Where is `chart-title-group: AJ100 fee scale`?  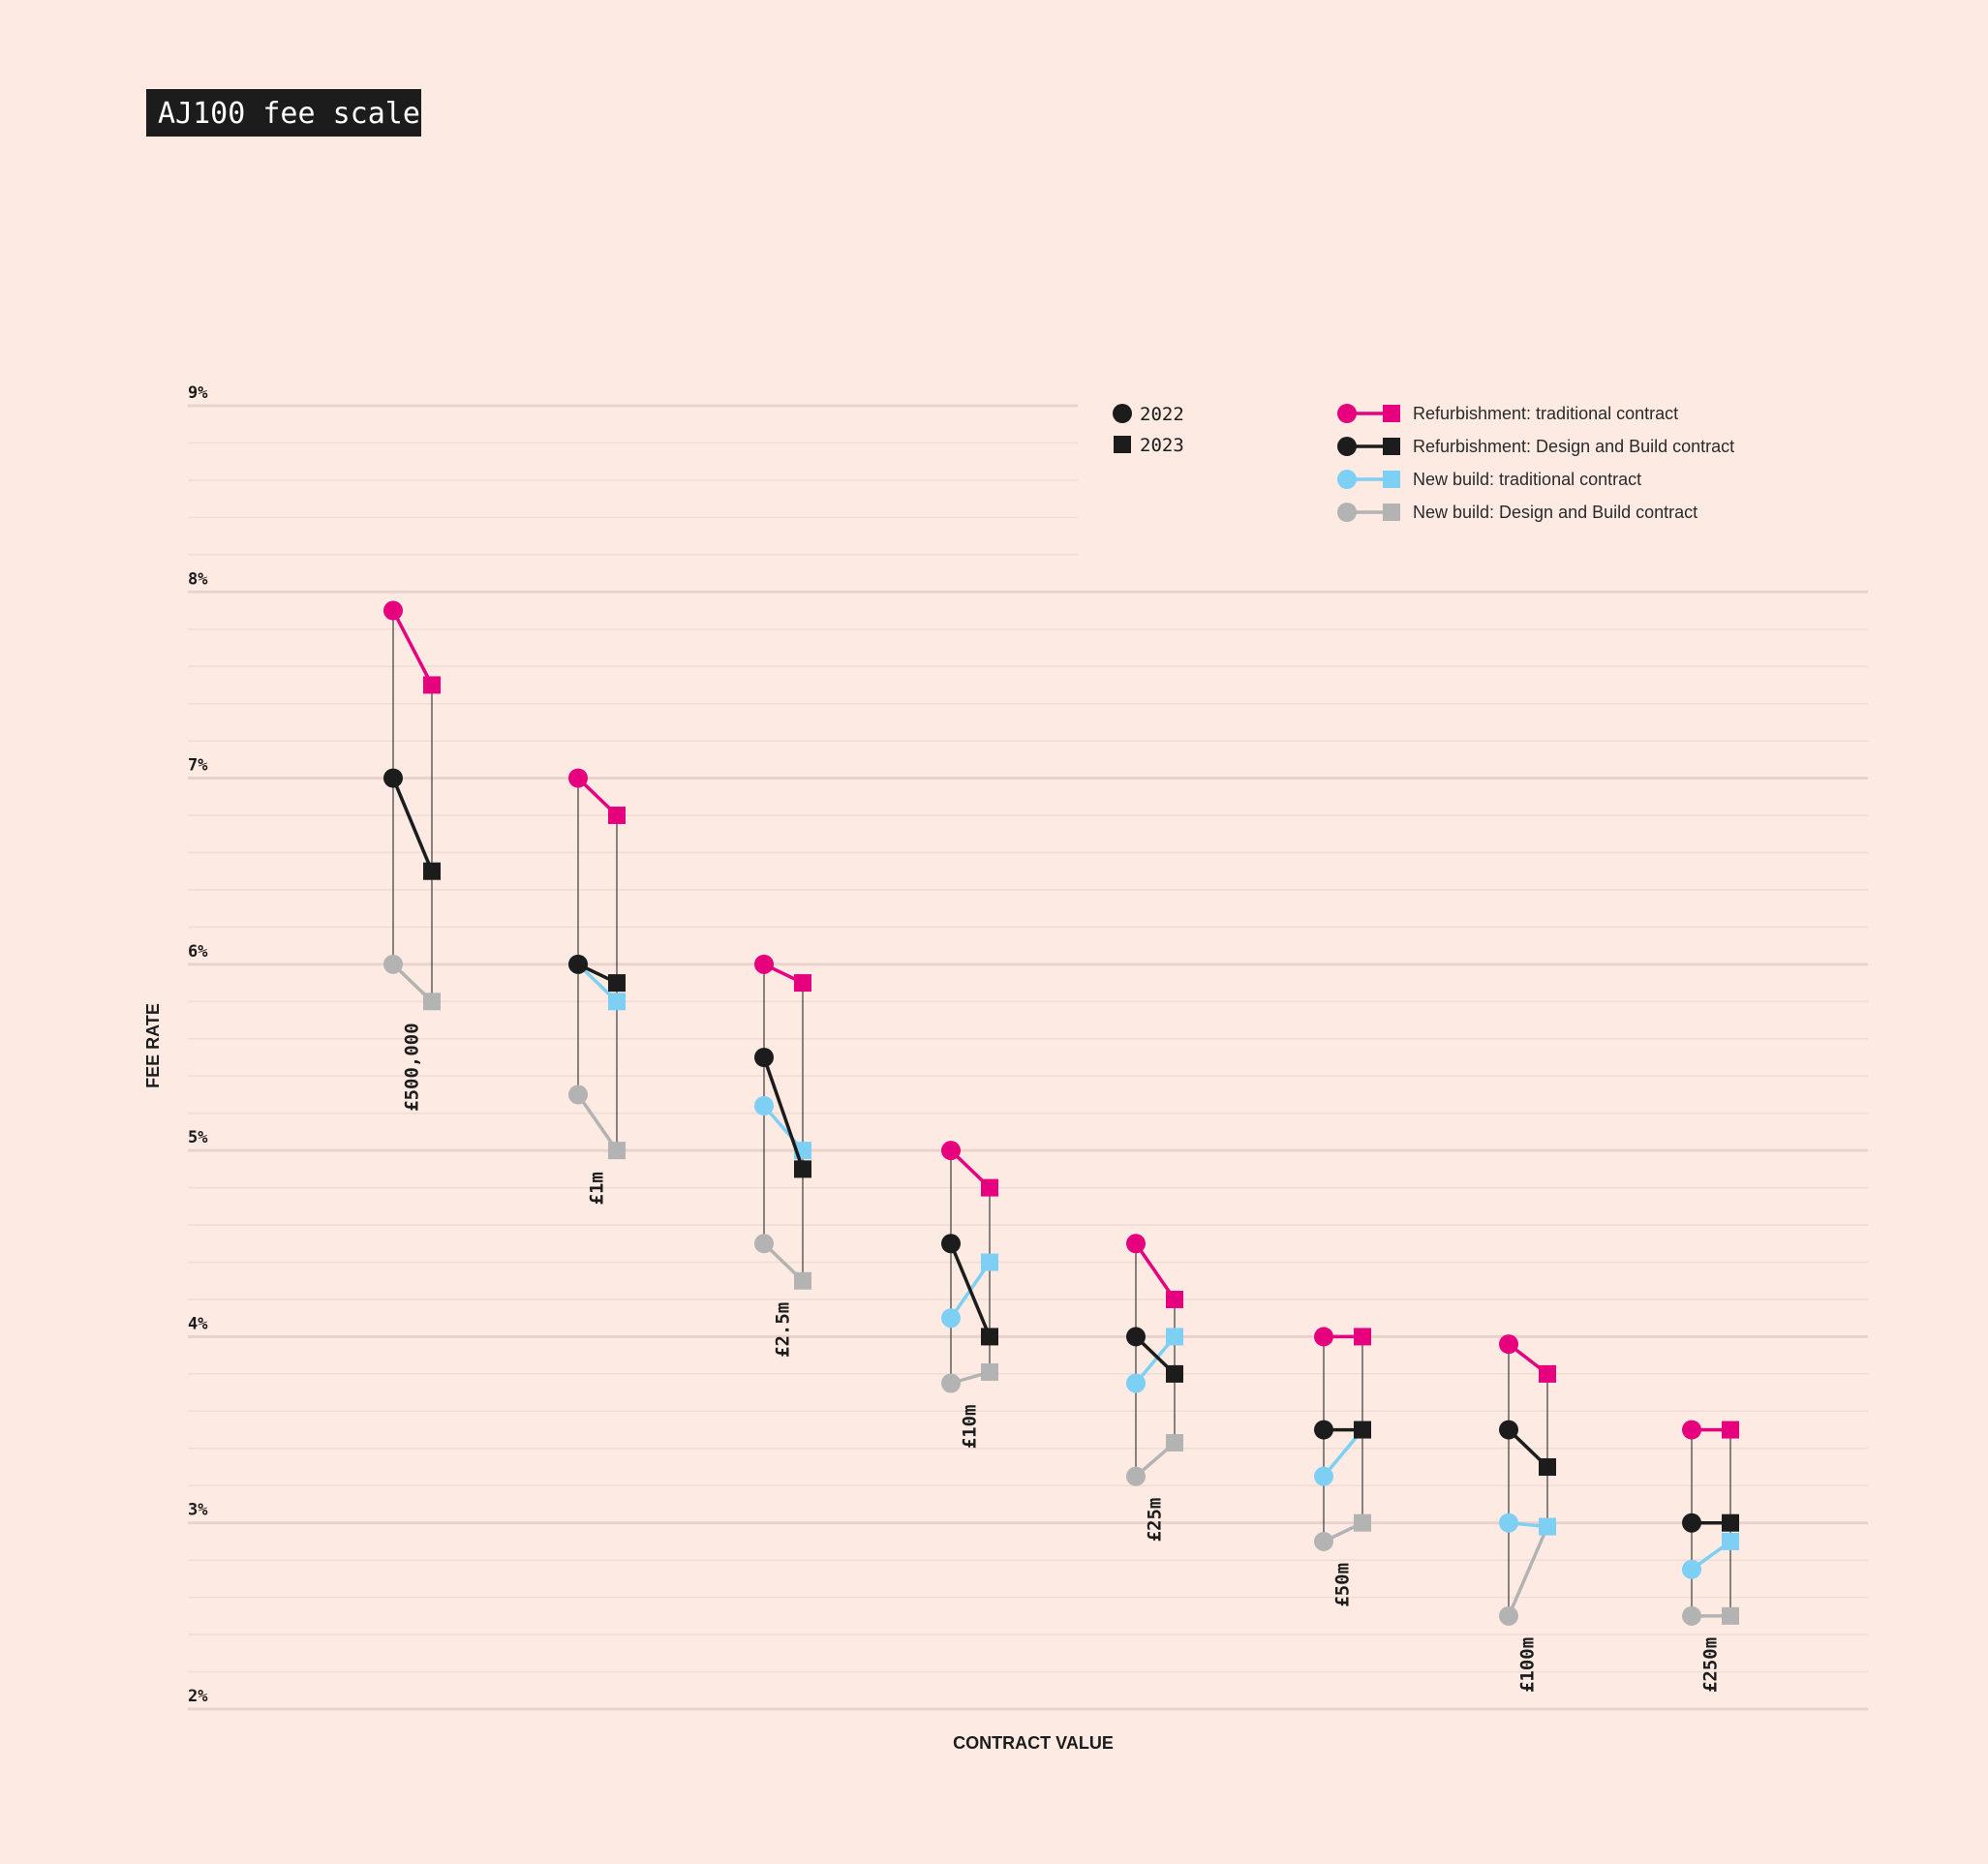 chart-title-group: AJ100 fee scale is located at coordinates (283, 113).